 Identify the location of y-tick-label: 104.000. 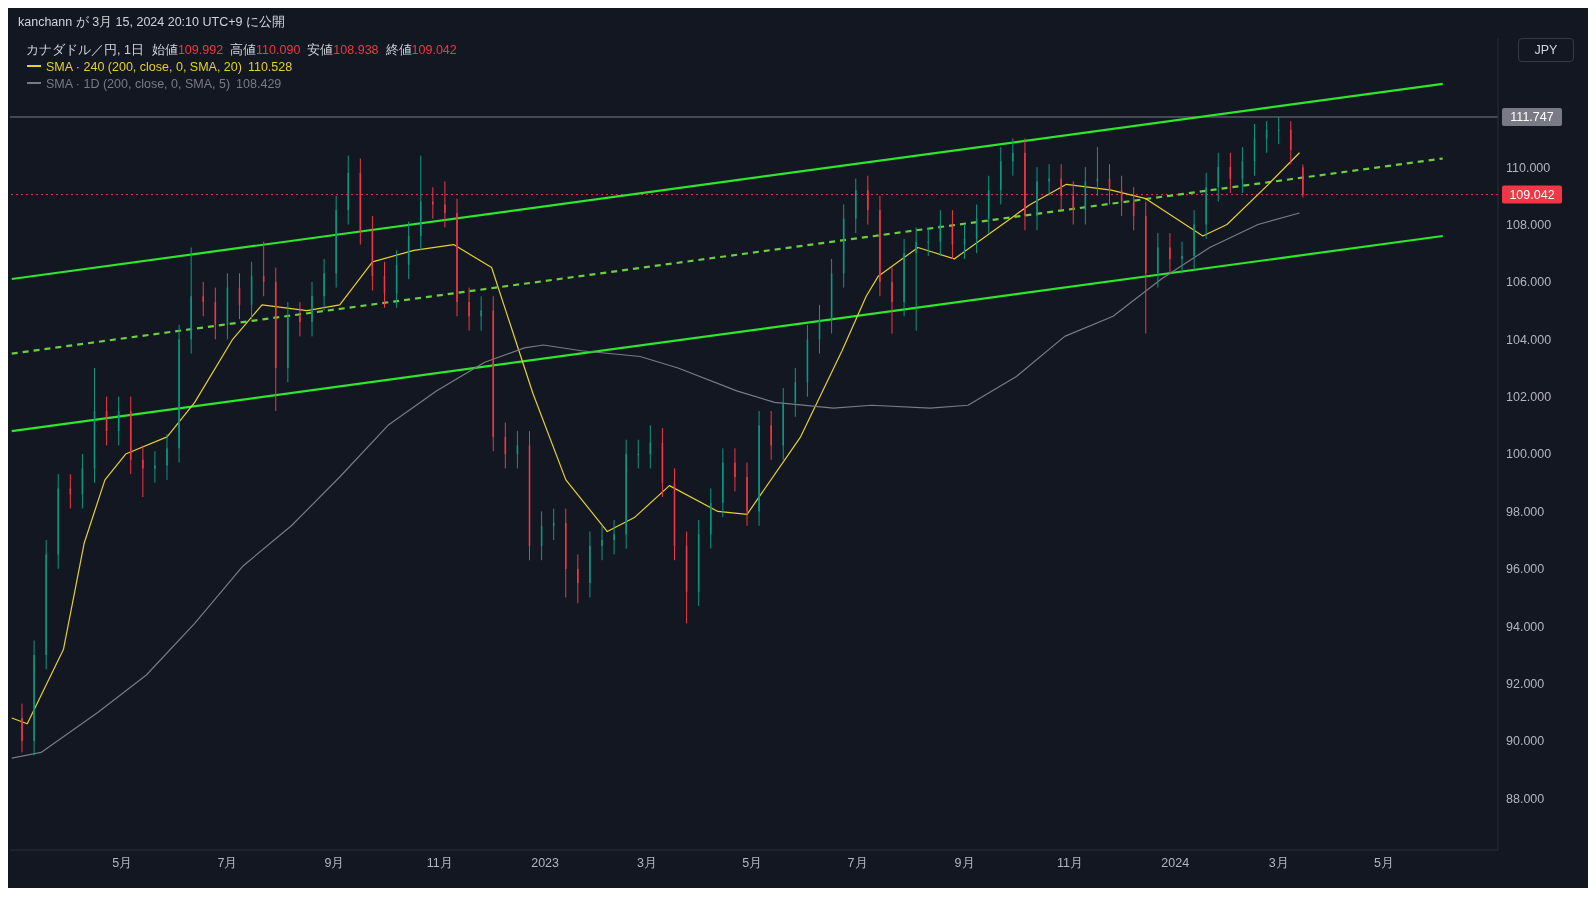
(1529, 339).